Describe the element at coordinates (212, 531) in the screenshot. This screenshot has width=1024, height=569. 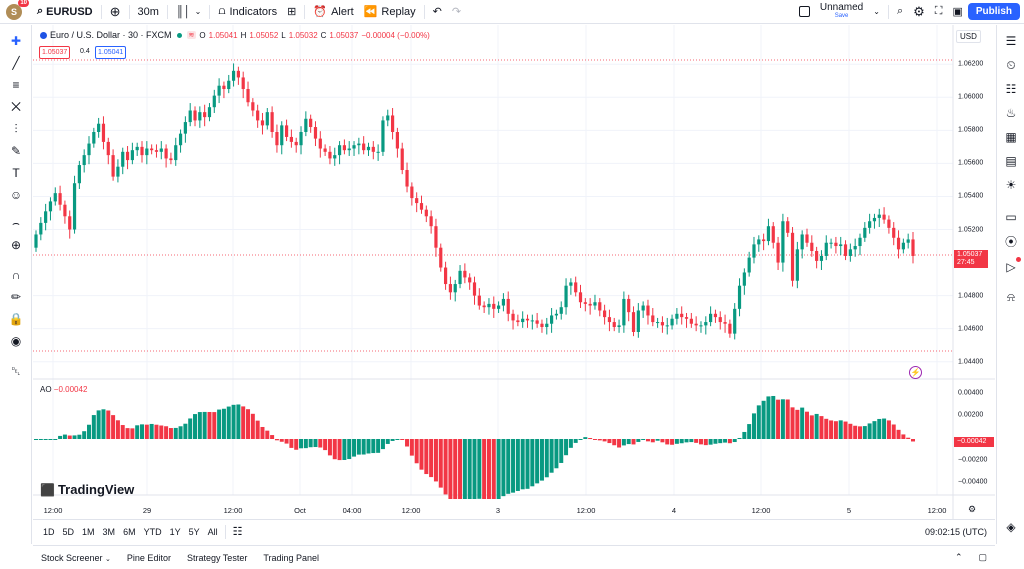
I see `timeframe-all: All` at that location.